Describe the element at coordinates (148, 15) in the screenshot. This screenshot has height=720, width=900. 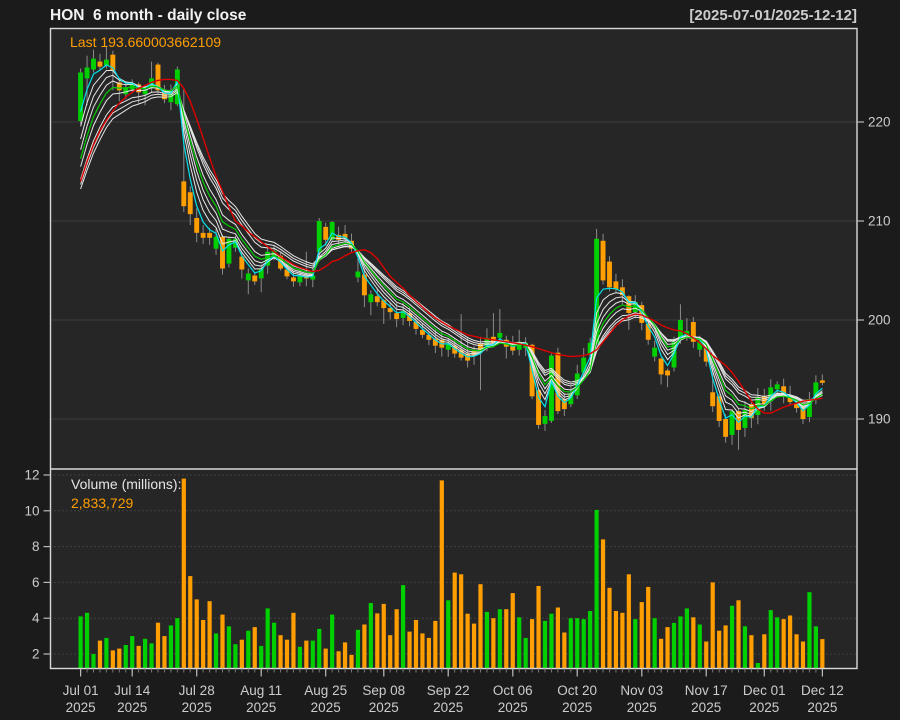
I see `svg-text: HON 6 month - daily close` at that location.